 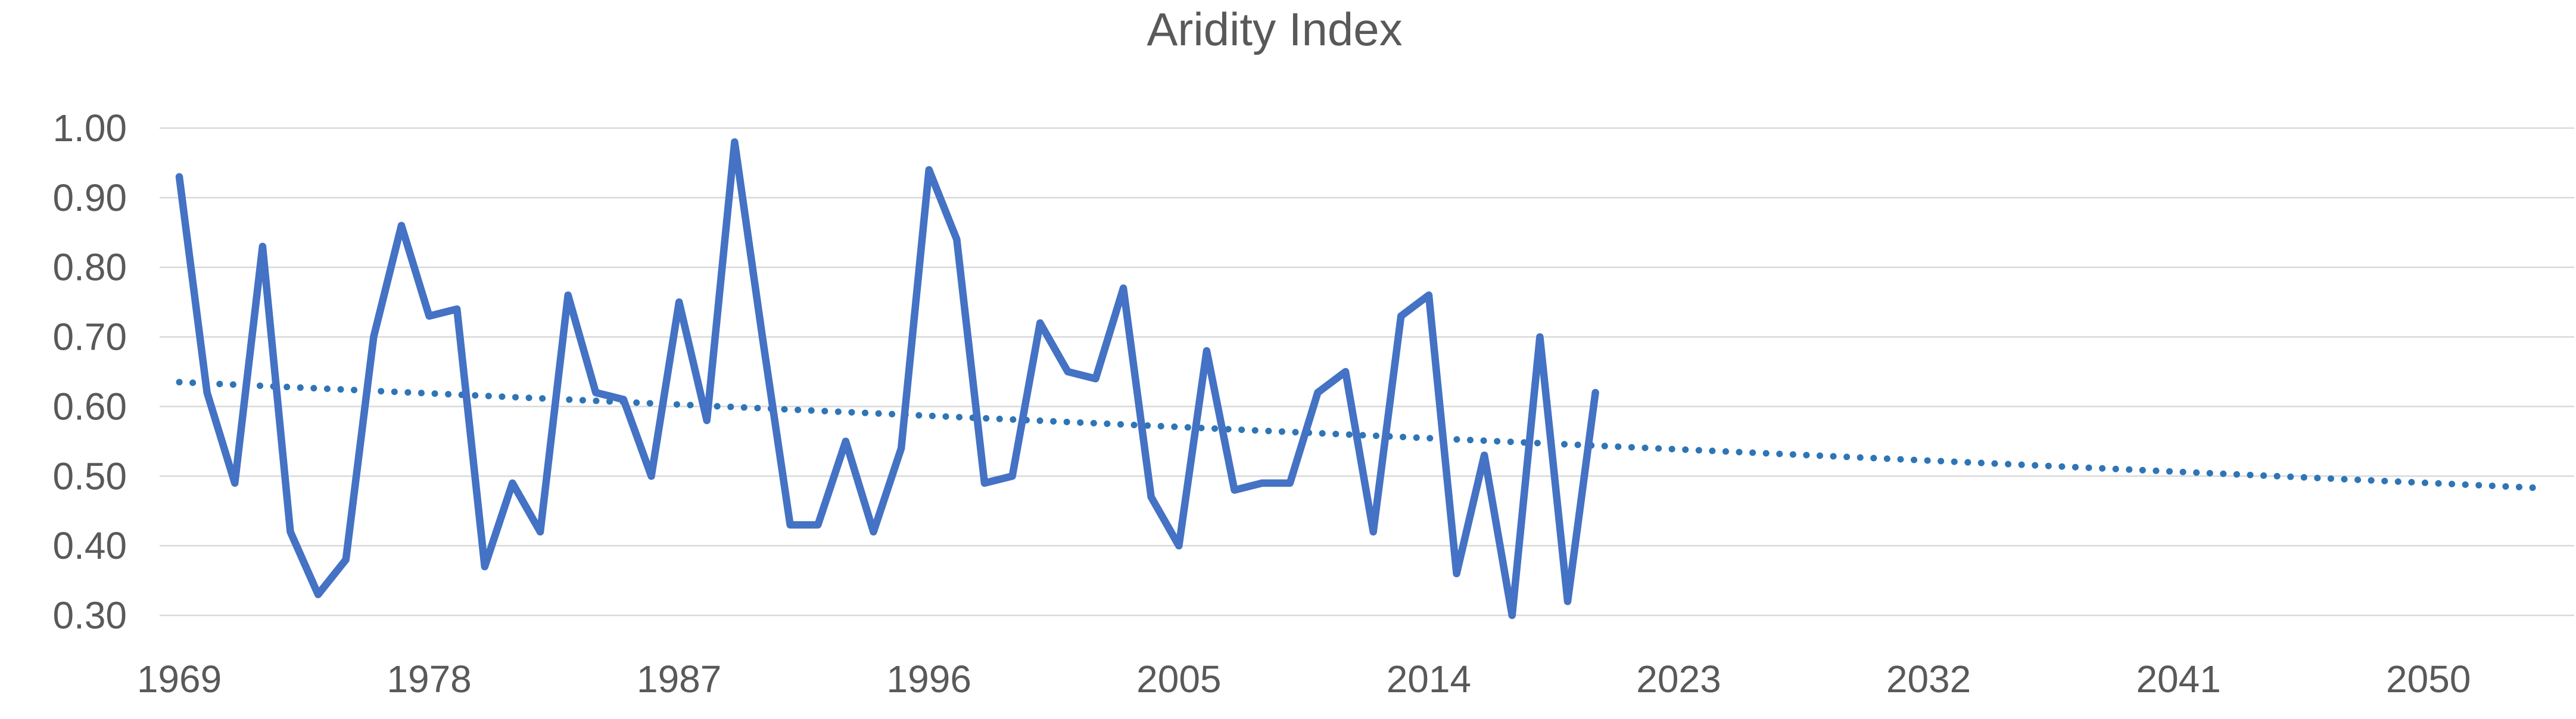 What do you see at coordinates (89, 545) in the screenshot?
I see `y-tick-label: 0.40` at bounding box center [89, 545].